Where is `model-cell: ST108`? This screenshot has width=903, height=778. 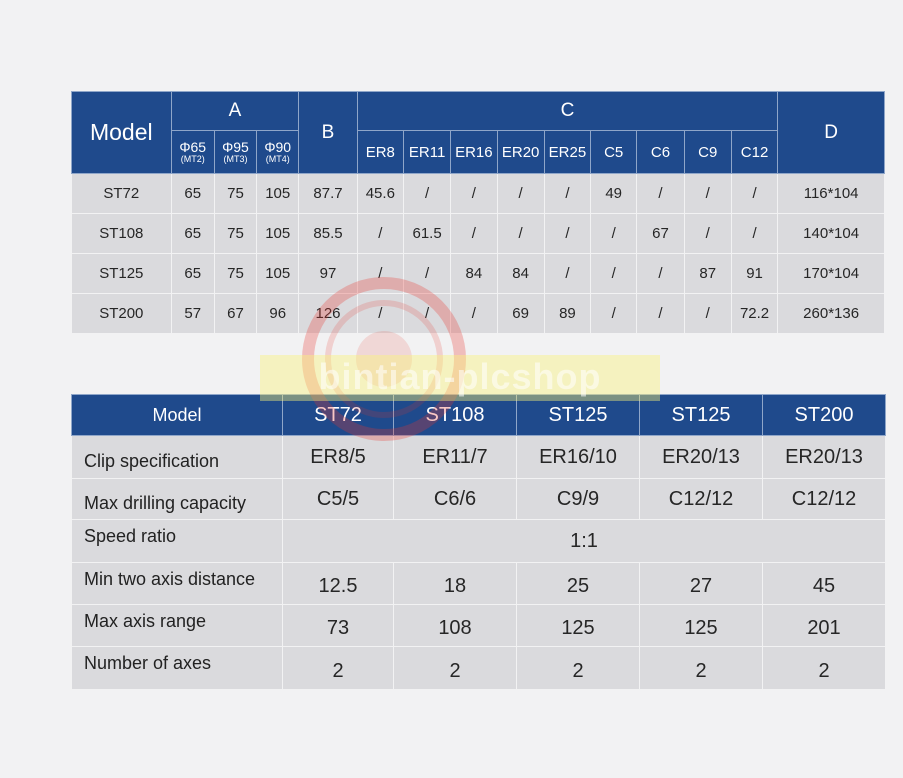 model-cell: ST108 is located at coordinates (121, 233).